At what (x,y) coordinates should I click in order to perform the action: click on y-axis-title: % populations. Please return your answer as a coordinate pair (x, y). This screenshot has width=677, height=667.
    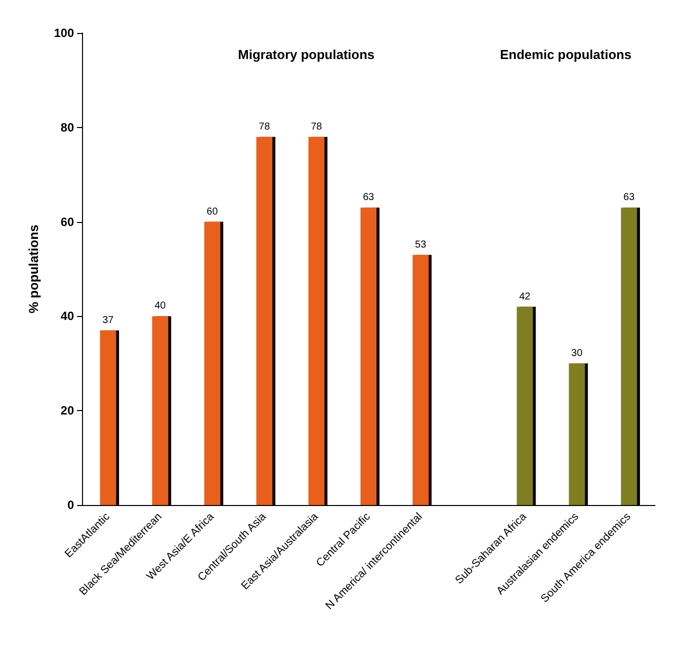
    Looking at the image, I should click on (33, 269).